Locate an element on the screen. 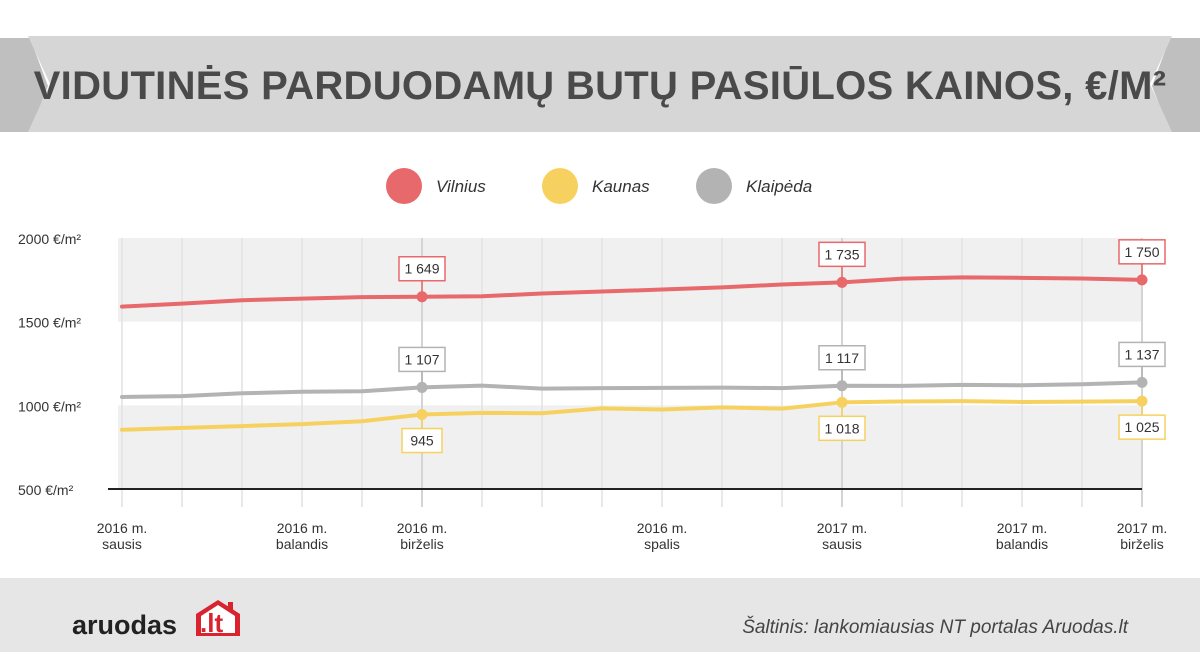  legend-dot-kaunas is located at coordinates (560, 186).